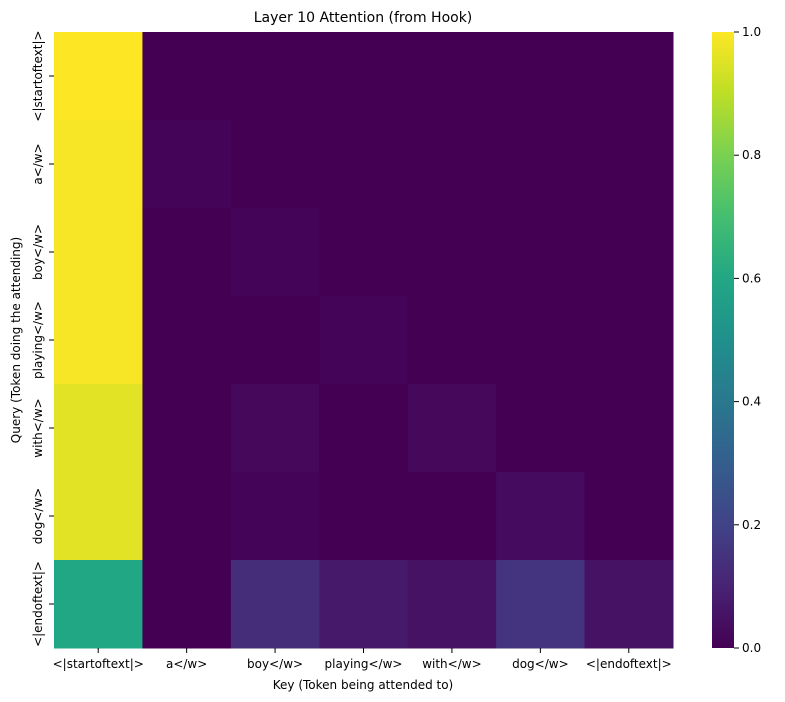  Describe the element at coordinates (363, 685) in the screenshot. I see `x-axis-label: Key (Token being attended to)` at that location.